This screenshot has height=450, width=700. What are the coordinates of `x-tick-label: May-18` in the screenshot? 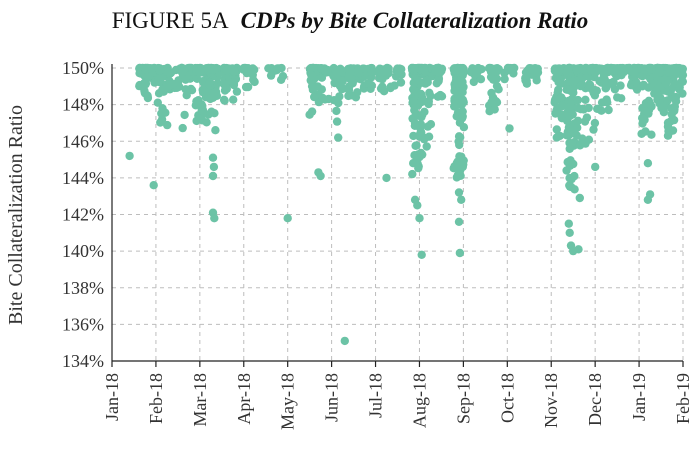 It's located at (288, 401).